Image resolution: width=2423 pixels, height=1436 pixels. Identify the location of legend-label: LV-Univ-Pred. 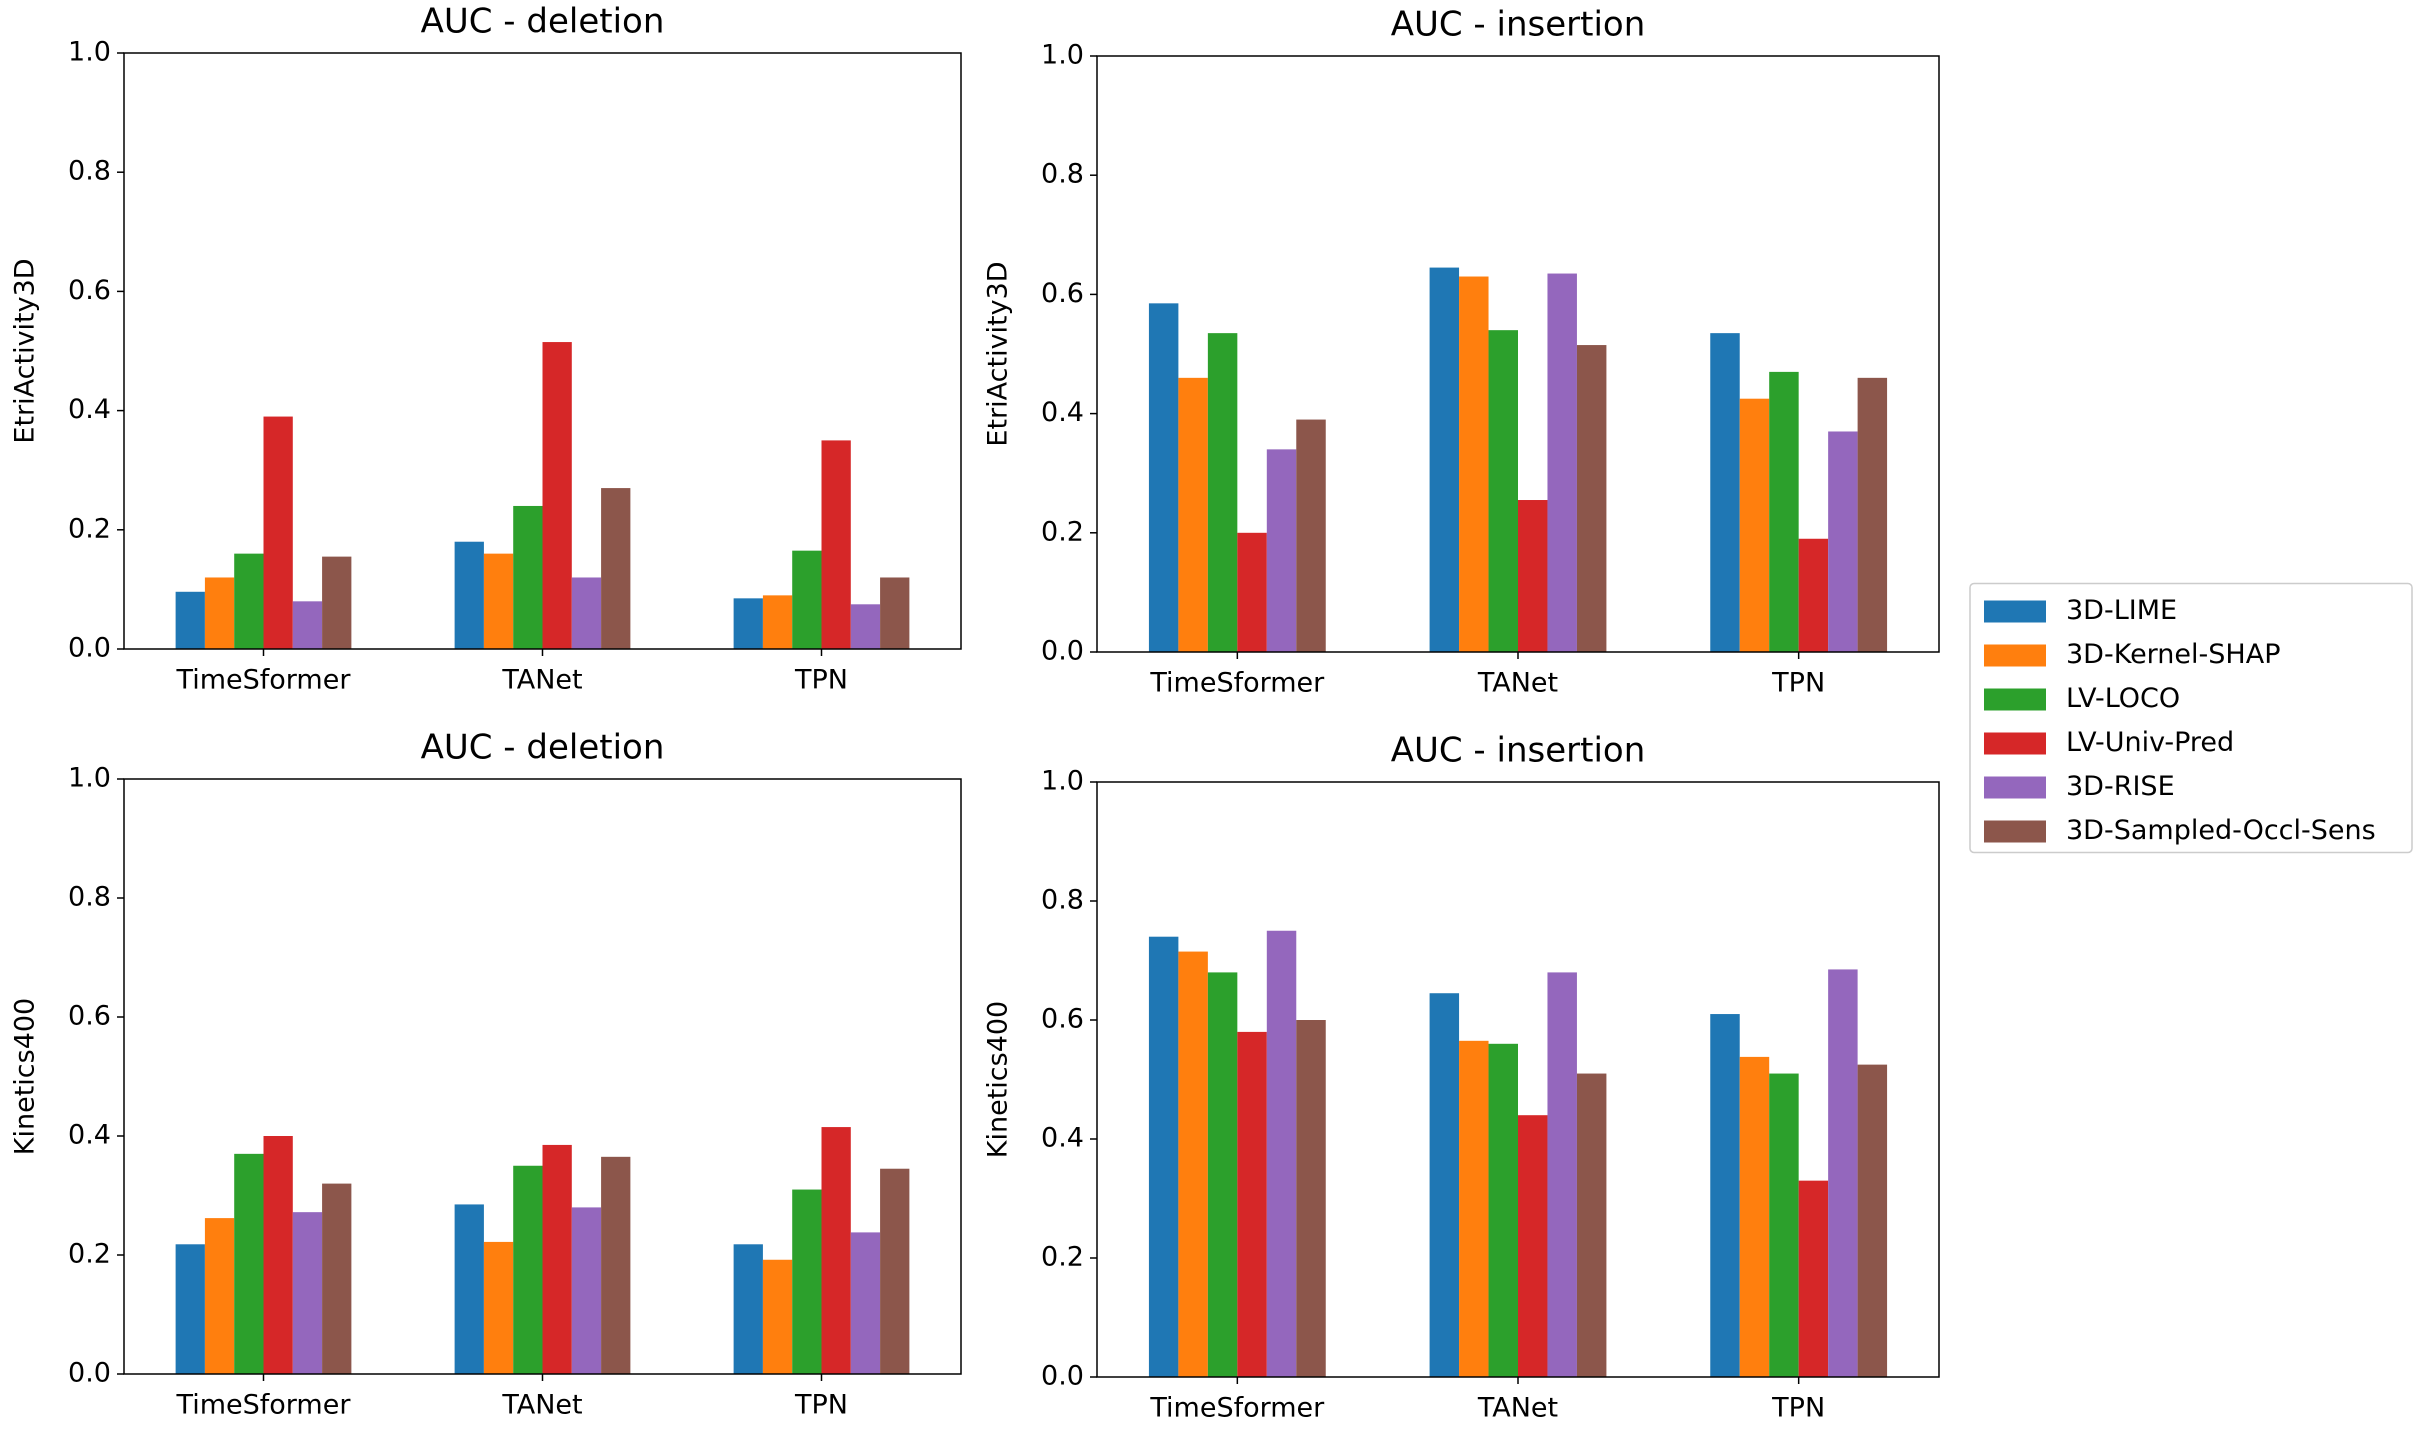
(2150, 742).